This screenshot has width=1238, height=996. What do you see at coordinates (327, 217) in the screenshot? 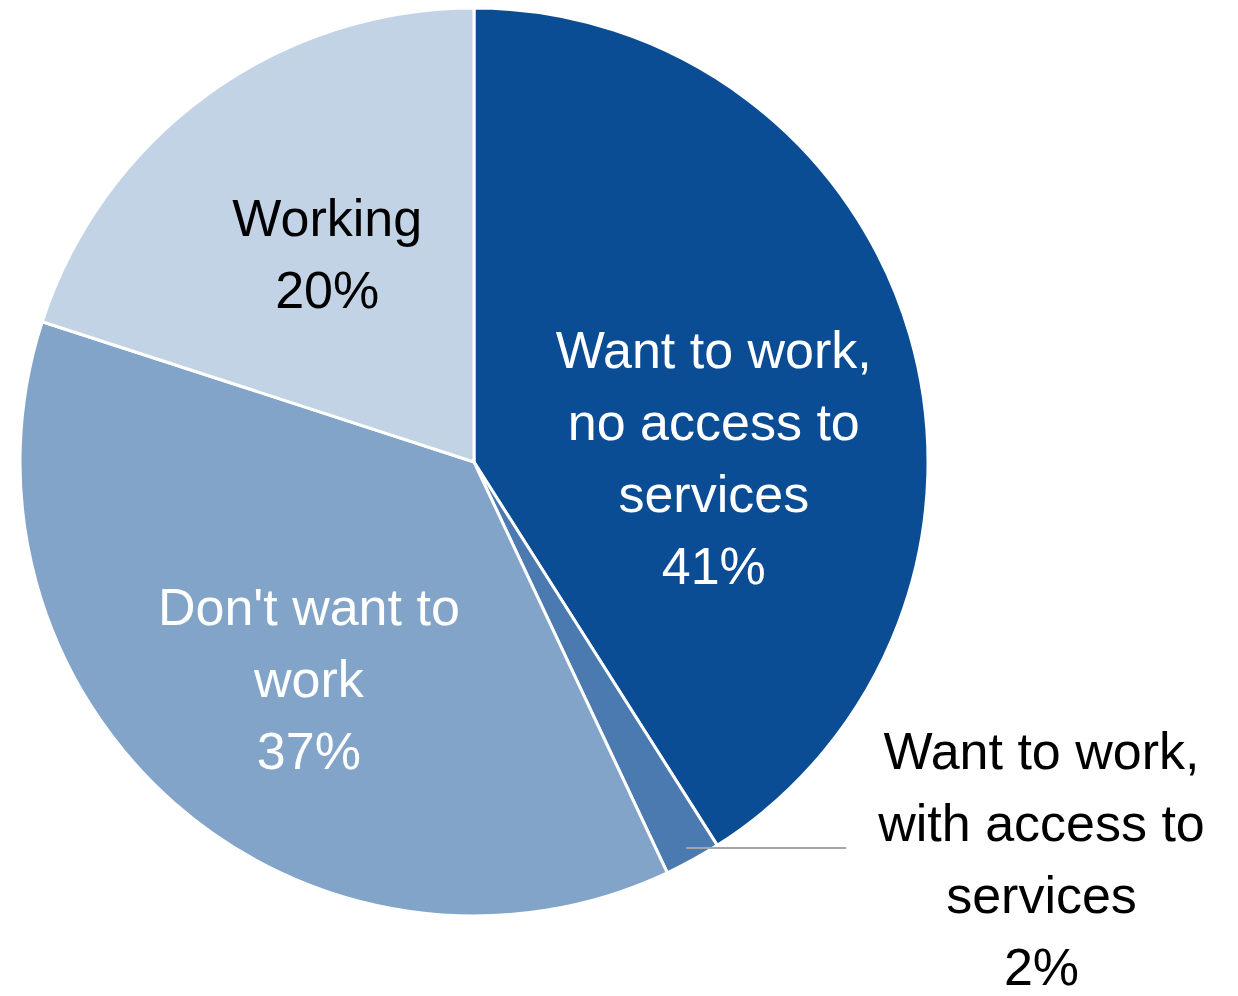
I see `slice-label: Working` at bounding box center [327, 217].